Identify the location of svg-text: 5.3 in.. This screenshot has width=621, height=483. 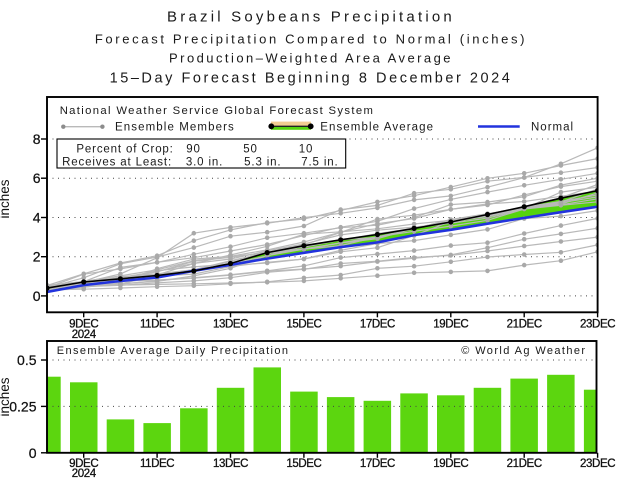
(262, 163).